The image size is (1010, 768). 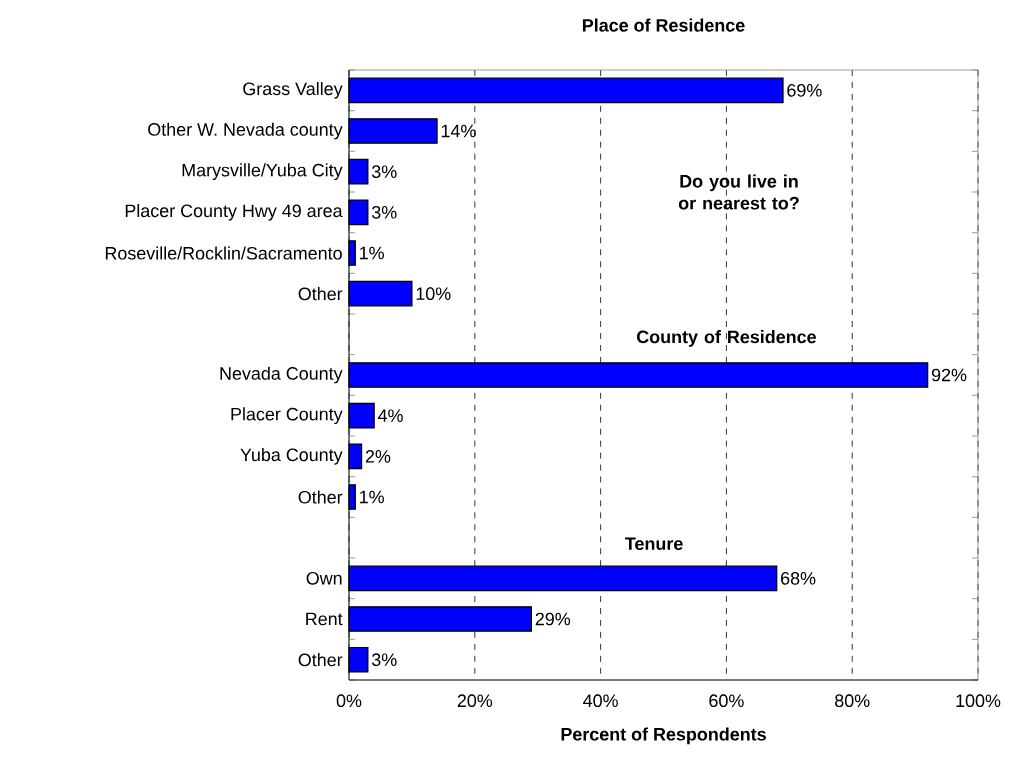 What do you see at coordinates (293, 90) in the screenshot?
I see `y-tick-label: Grass Valley` at bounding box center [293, 90].